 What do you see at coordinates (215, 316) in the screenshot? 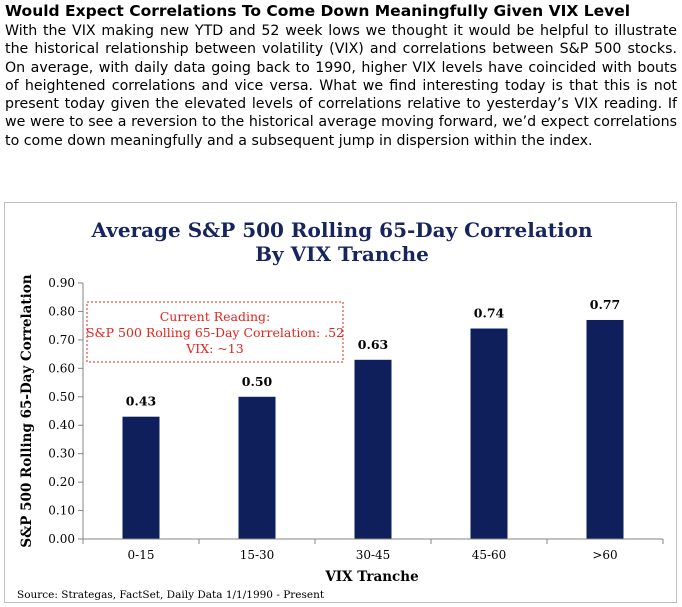
I see `annotation-line1: Current Reading:` at bounding box center [215, 316].